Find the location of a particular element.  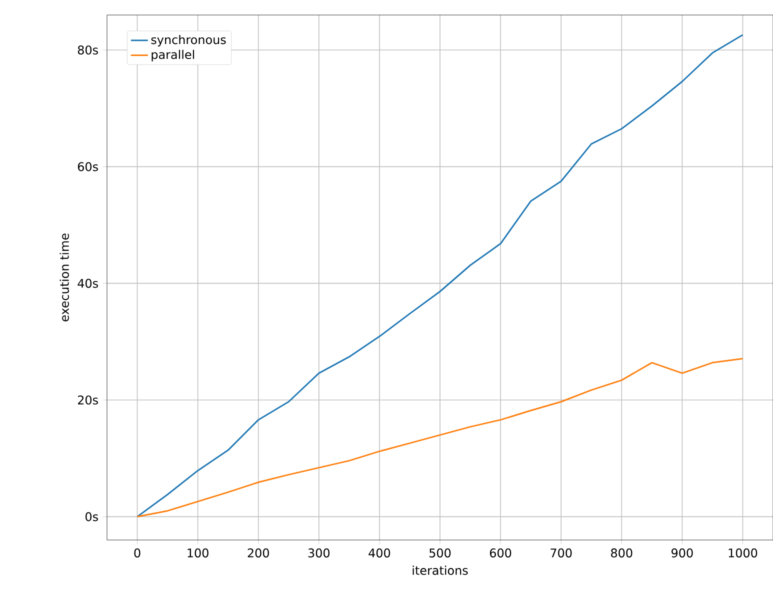

x-tick-label: 500 is located at coordinates (440, 553).